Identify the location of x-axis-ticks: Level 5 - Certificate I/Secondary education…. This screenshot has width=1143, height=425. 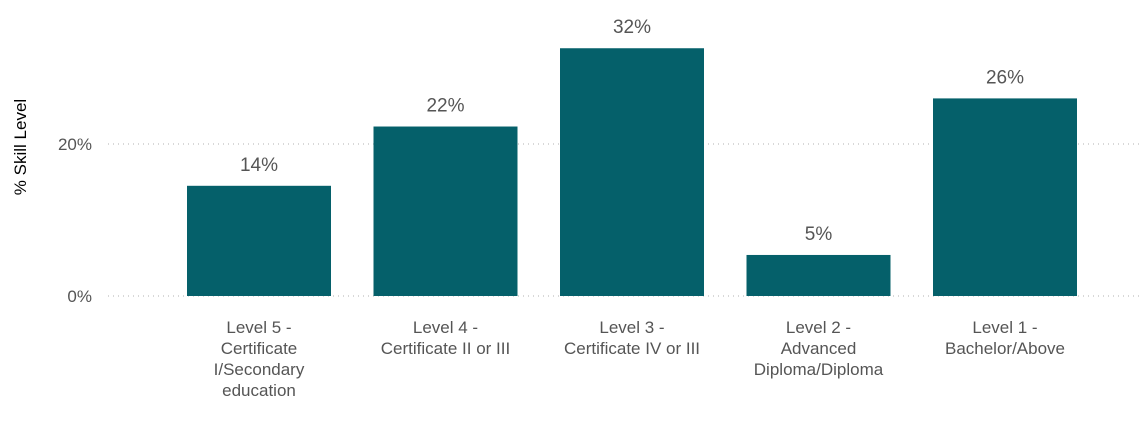
(639, 359).